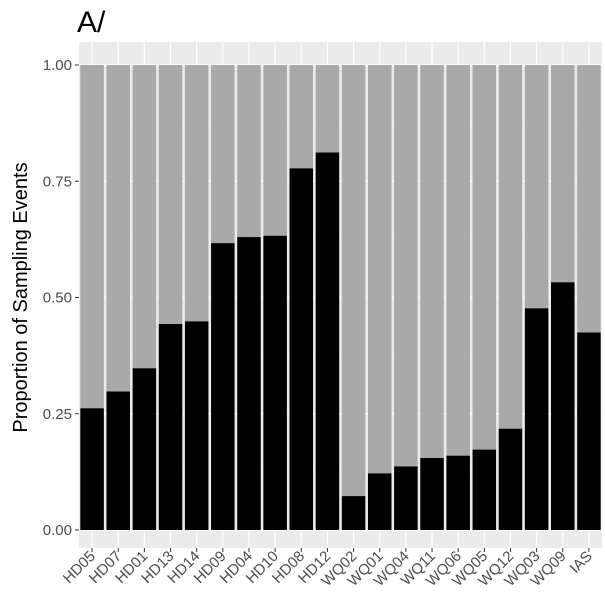  I want to click on y-tick-label: 0.50, so click(57, 298).